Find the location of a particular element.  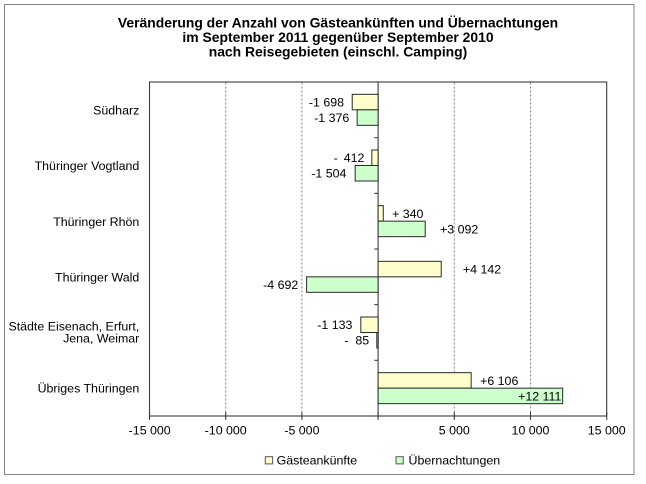

svg-text: -1 376 is located at coordinates (331, 118).